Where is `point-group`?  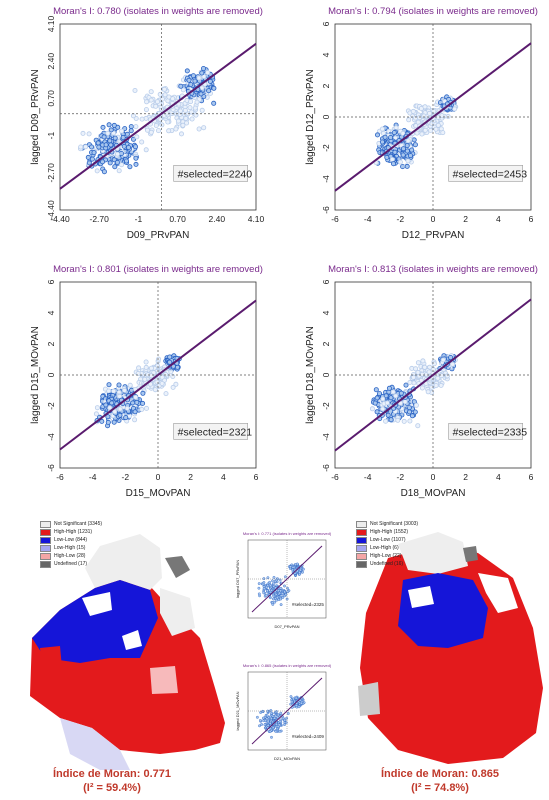
point-group is located at coordinates (147, 120).